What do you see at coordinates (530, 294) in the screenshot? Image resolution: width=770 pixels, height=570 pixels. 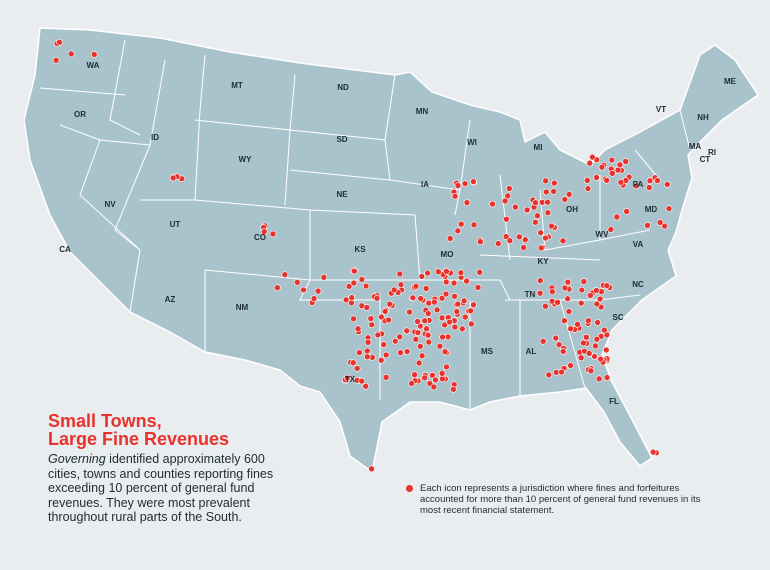 I see `state-label: TN` at bounding box center [530, 294].